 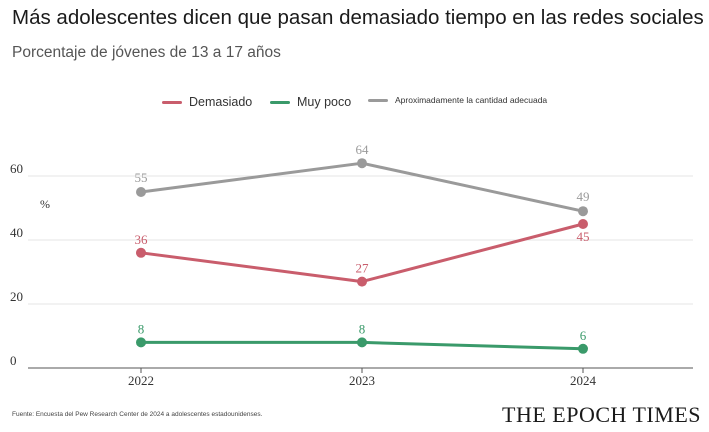 I want to click on y-tick-label-20: 20, so click(x=16, y=296).